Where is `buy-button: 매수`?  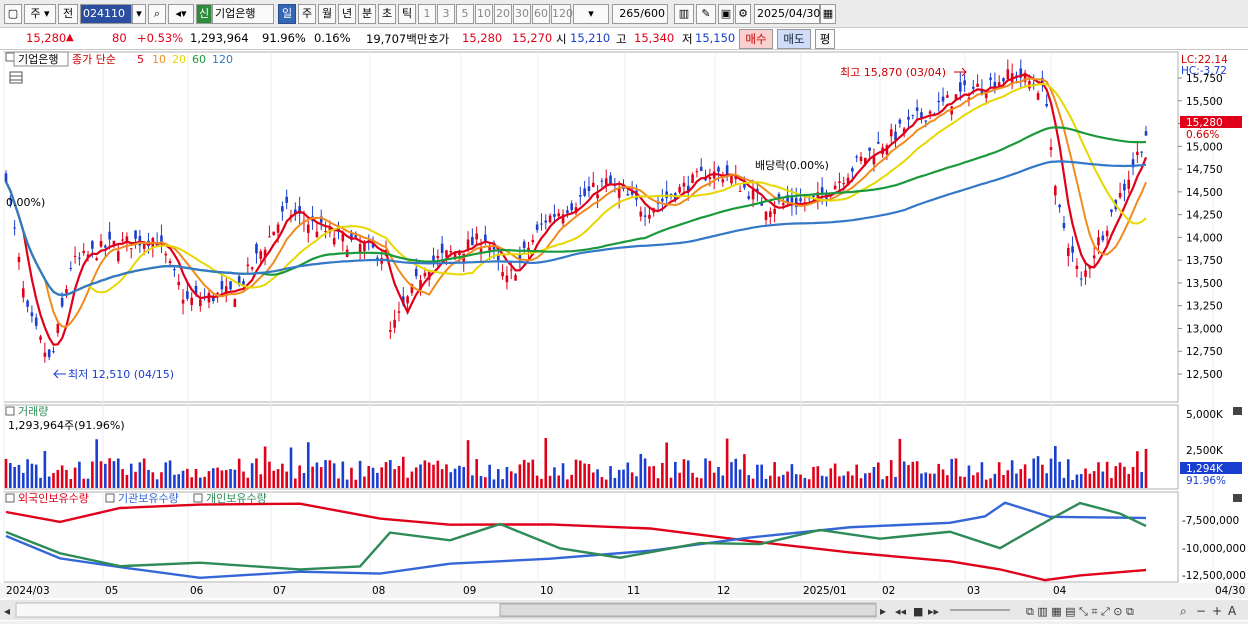
buy-button: 매수 is located at coordinates (756, 39).